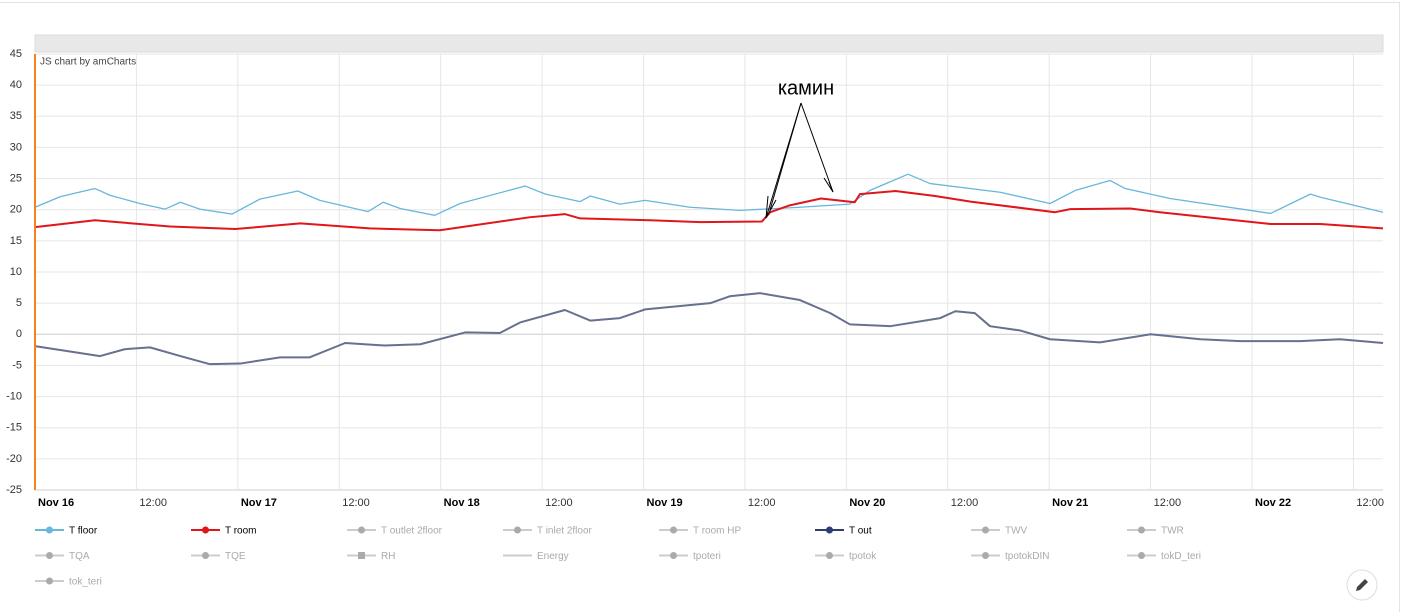 This screenshot has height=612, width=1403. Describe the element at coordinates (79, 556) in the screenshot. I see `legend-label: TQA` at that location.